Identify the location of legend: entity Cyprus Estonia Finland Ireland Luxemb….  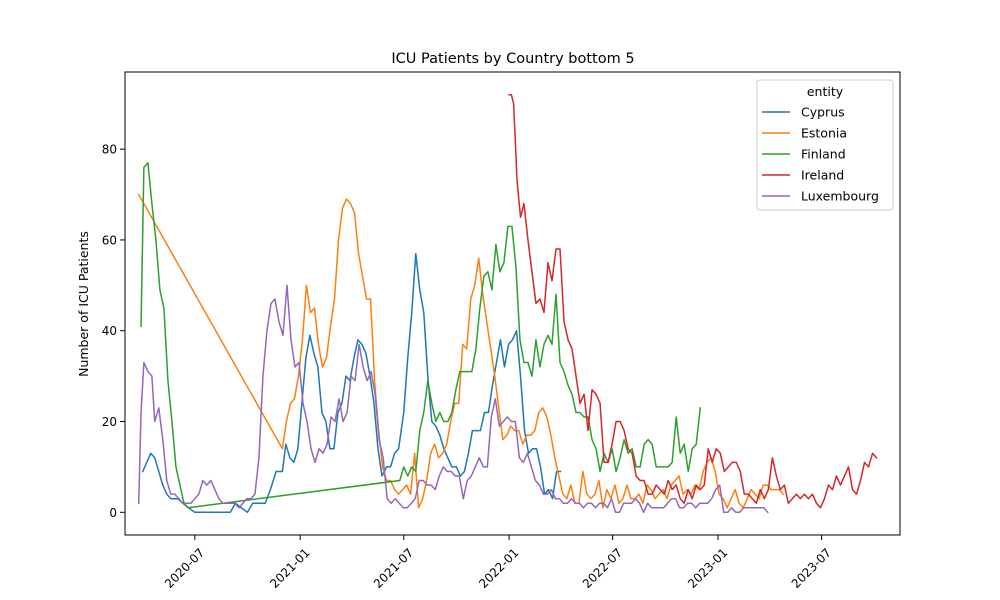
(825, 145).